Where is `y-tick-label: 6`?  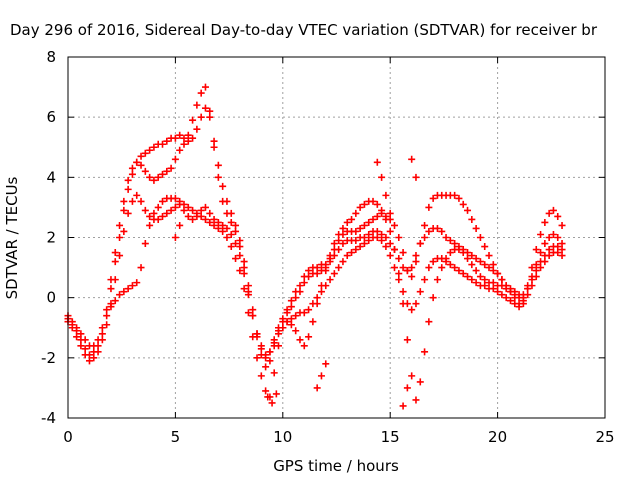 y-tick-label: 6 is located at coordinates (51, 117).